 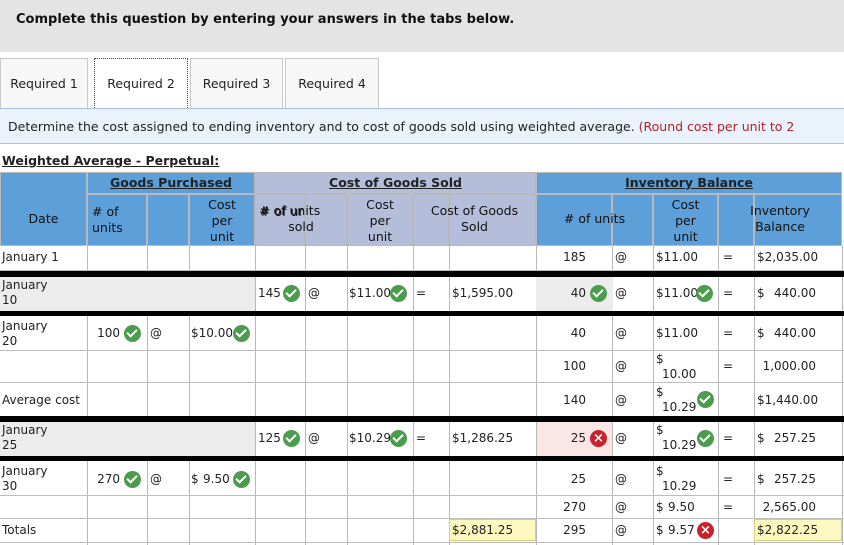 What do you see at coordinates (25, 471) in the screenshot?
I see `row-jan30-date-1: January` at bounding box center [25, 471].